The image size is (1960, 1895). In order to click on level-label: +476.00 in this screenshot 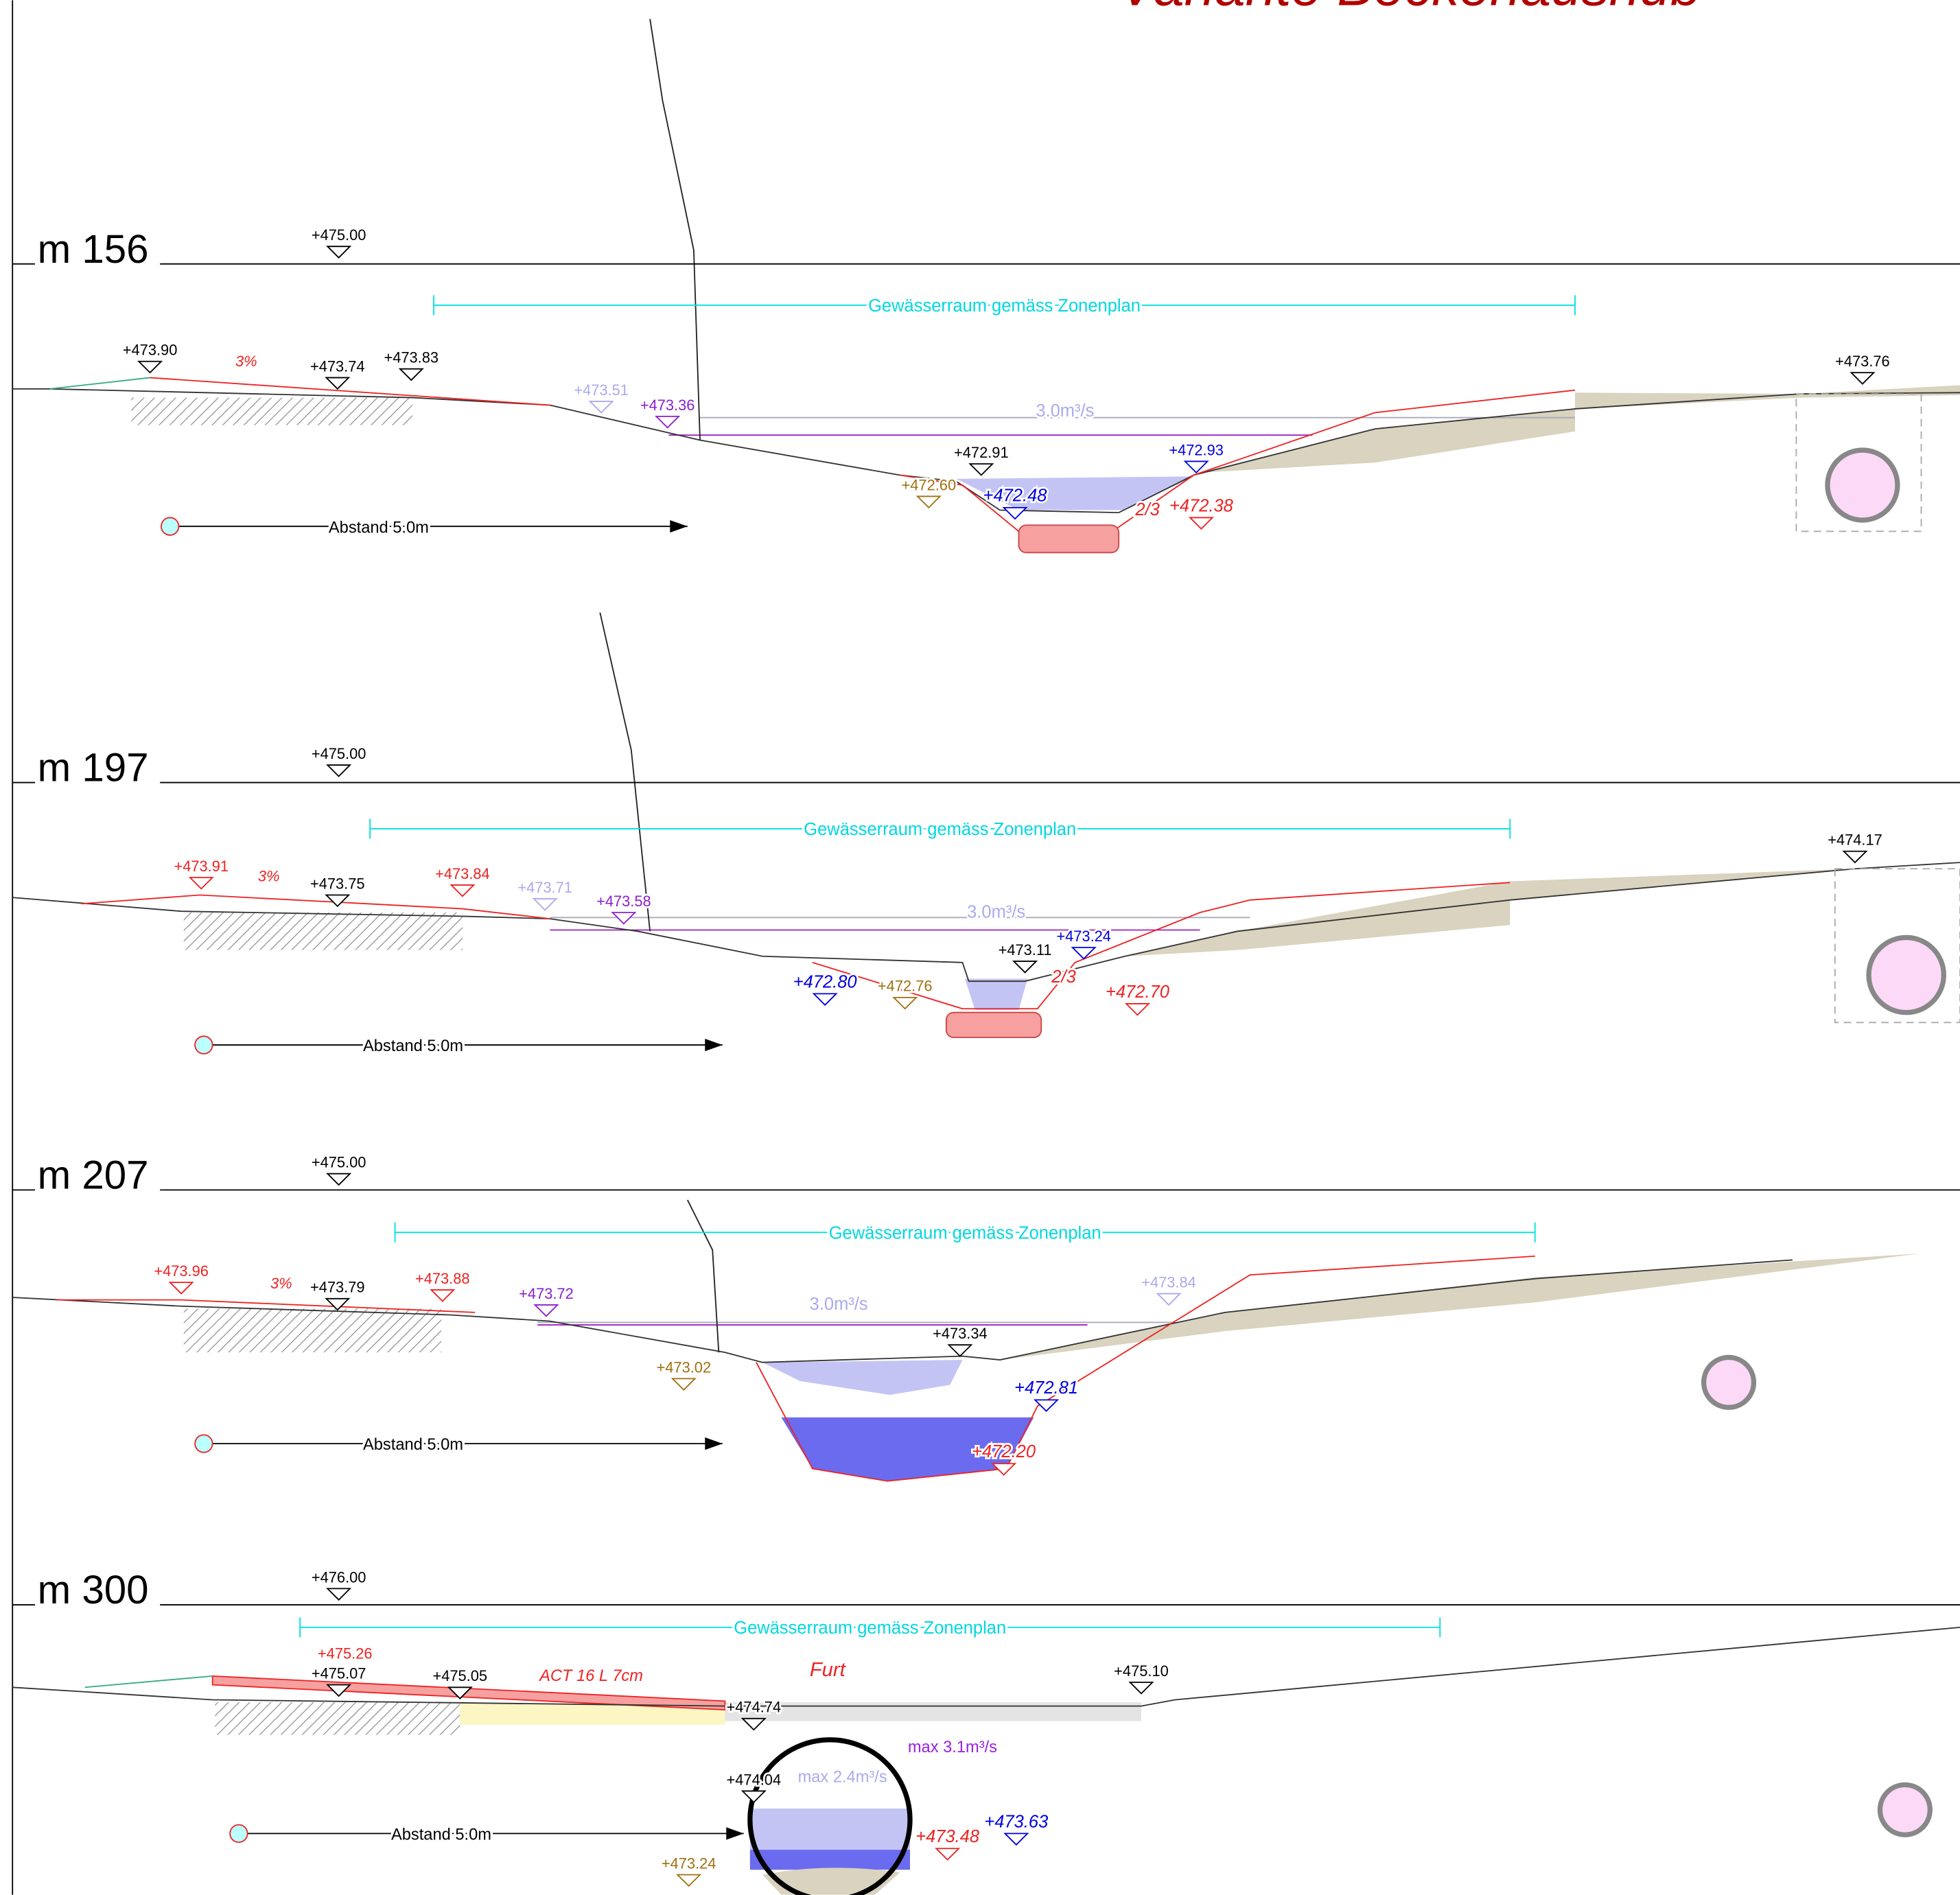, I will do `click(339, 1577)`.